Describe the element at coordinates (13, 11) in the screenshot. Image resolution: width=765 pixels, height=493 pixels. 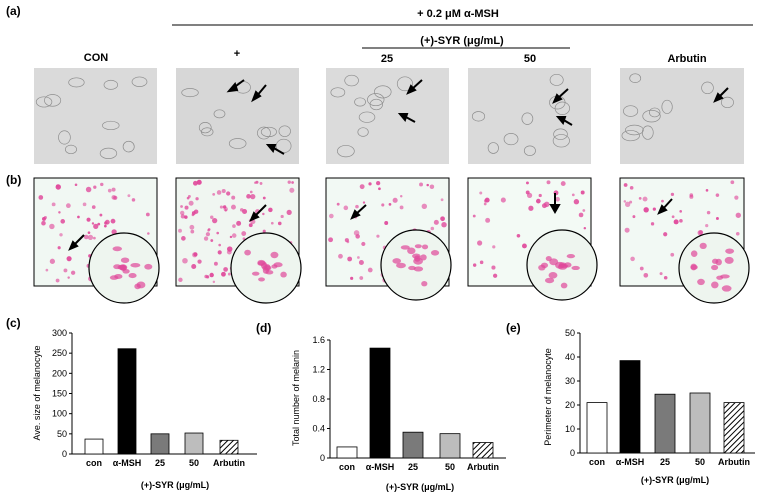
I see `panel-label-a: (a)` at that location.